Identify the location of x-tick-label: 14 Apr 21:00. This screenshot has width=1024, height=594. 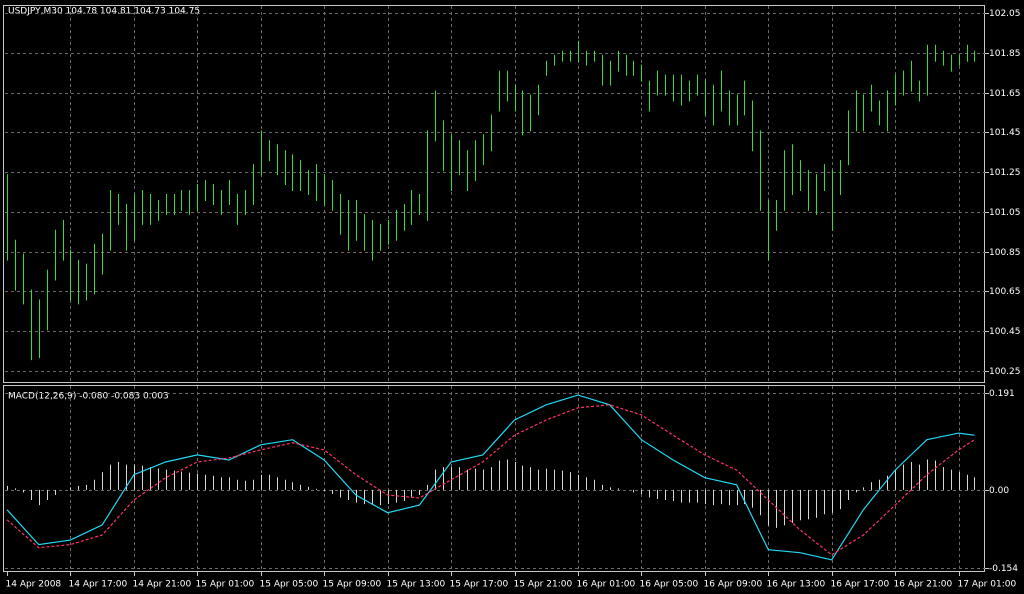
(162, 585).